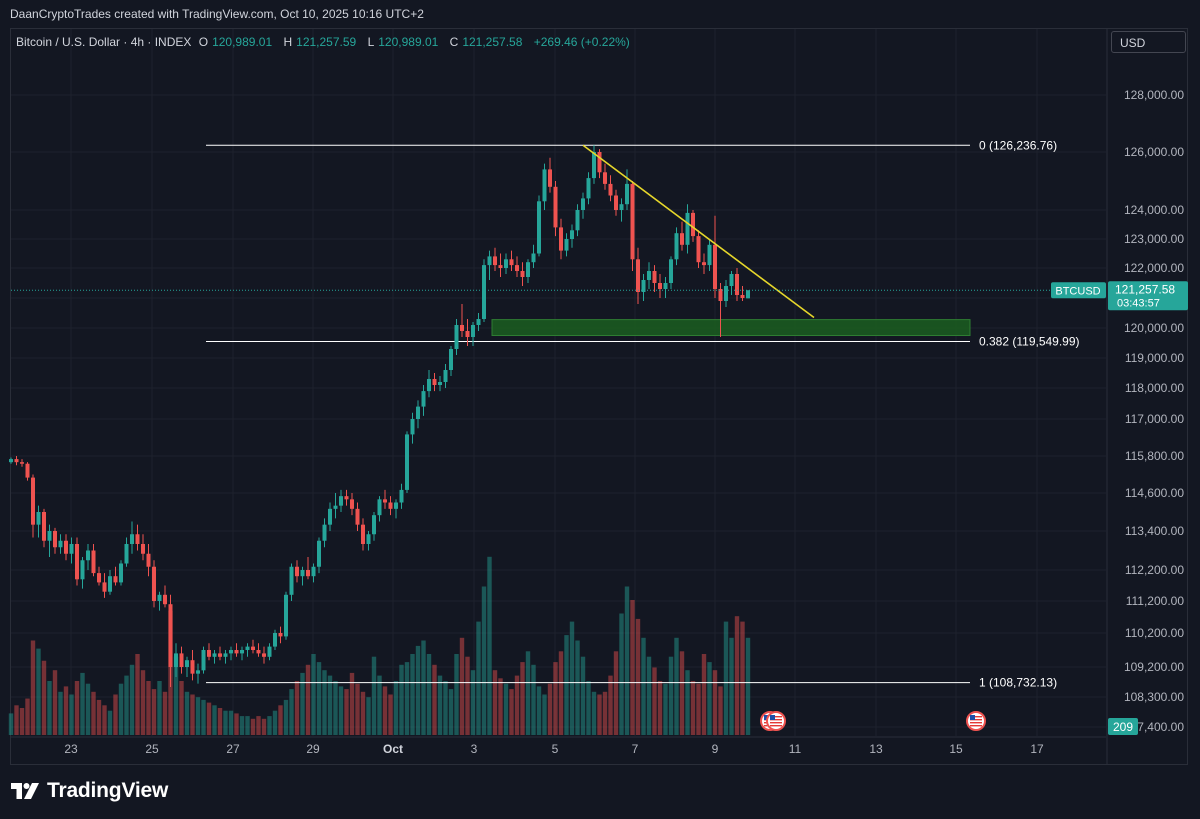  I want to click on time-tick-label: 17, so click(1037, 749).